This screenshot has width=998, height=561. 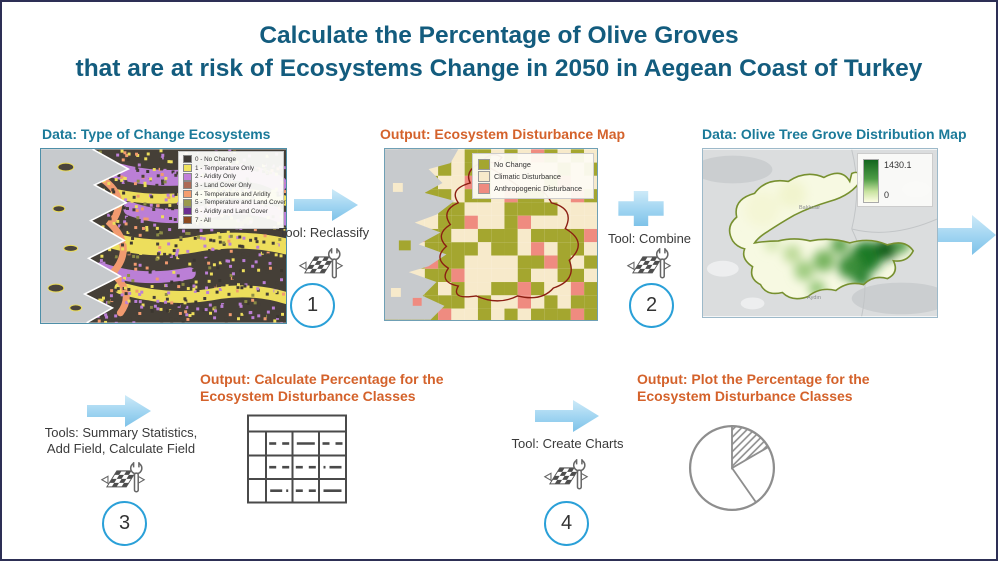 I want to click on legend-label: 2 - Aridity Only, so click(x=215, y=177).